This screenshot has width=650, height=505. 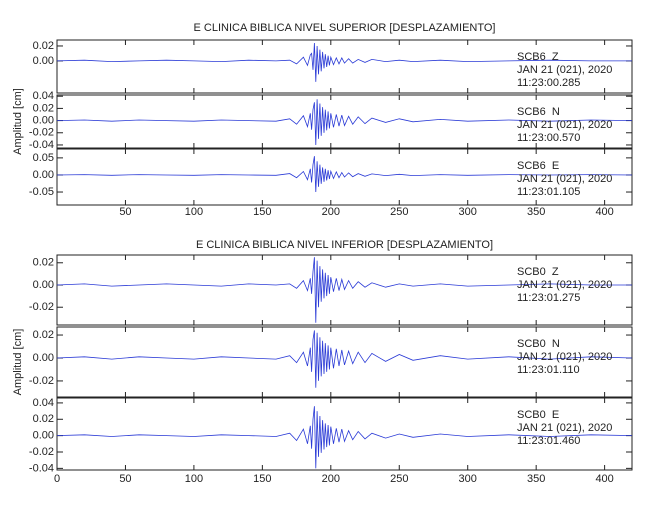 I want to click on y-tick-label: 0.05, so click(x=43, y=158).